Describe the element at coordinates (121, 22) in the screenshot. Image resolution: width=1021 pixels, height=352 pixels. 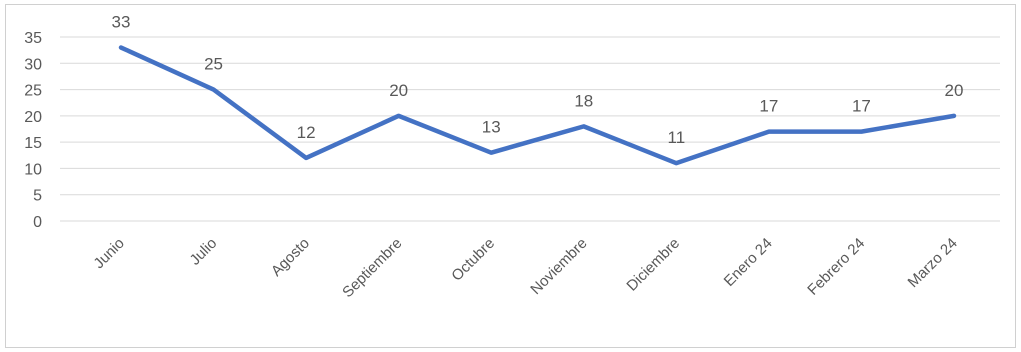
I see `data-label: 33` at that location.